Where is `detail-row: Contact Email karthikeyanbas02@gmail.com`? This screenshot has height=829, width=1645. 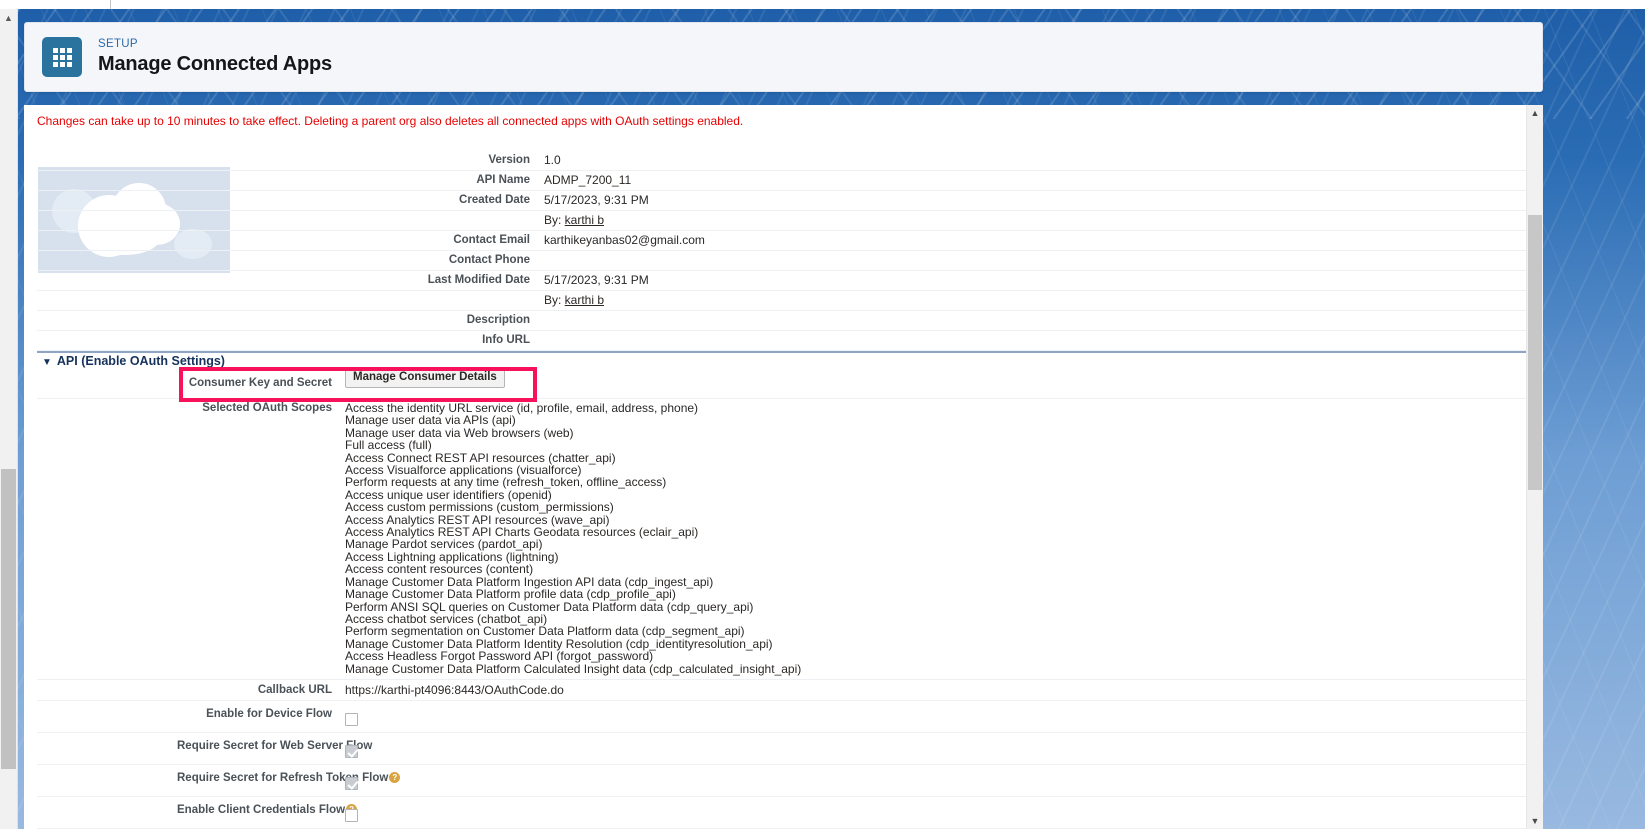
detail-row: Contact Email karthikeyanbas02@gmail.com is located at coordinates (782, 240).